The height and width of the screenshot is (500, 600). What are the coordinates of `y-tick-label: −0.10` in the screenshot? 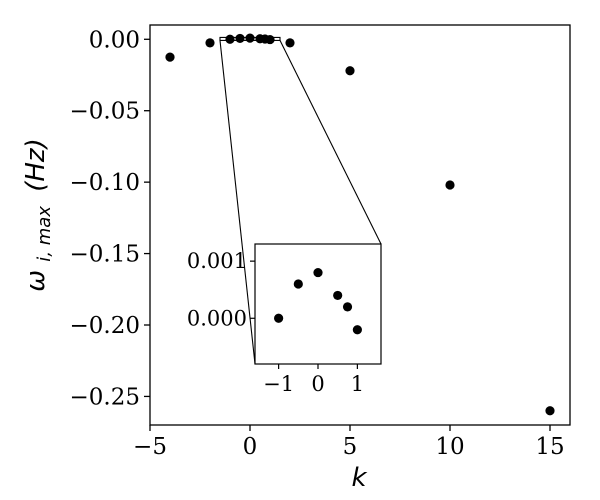 It's located at (105, 183).